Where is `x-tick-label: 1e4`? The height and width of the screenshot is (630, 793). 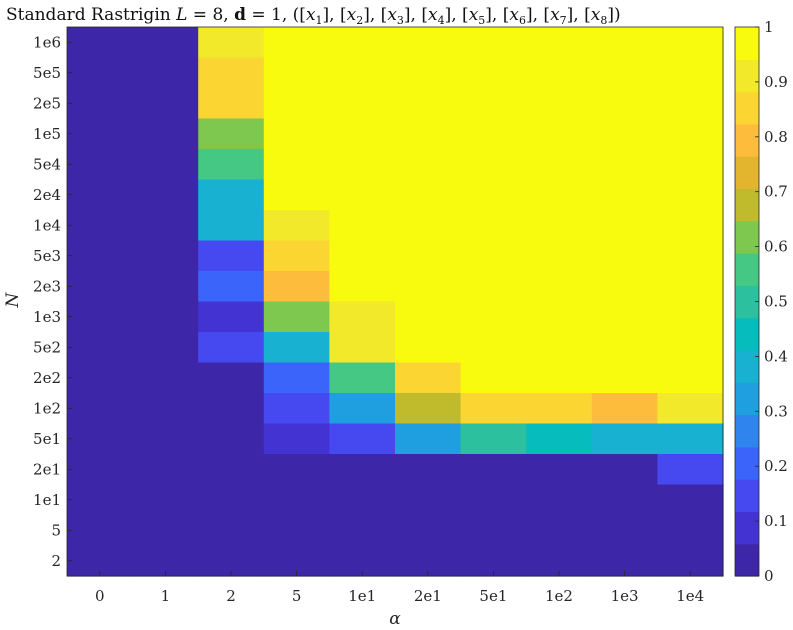
x-tick-label: 1e4 is located at coordinates (690, 596).